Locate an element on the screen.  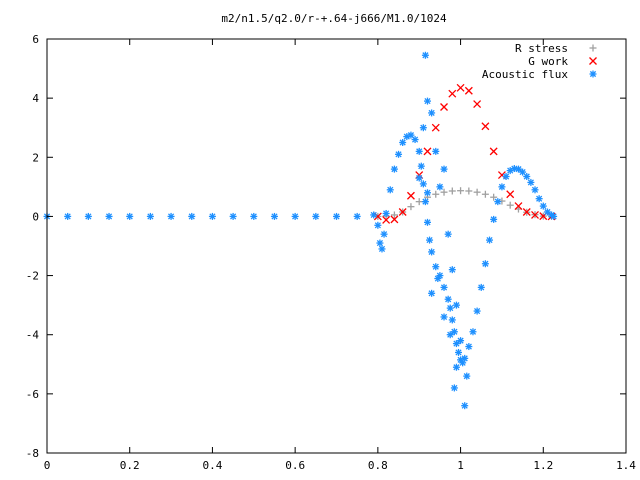
legend-label: R stress is located at coordinates (541, 48).